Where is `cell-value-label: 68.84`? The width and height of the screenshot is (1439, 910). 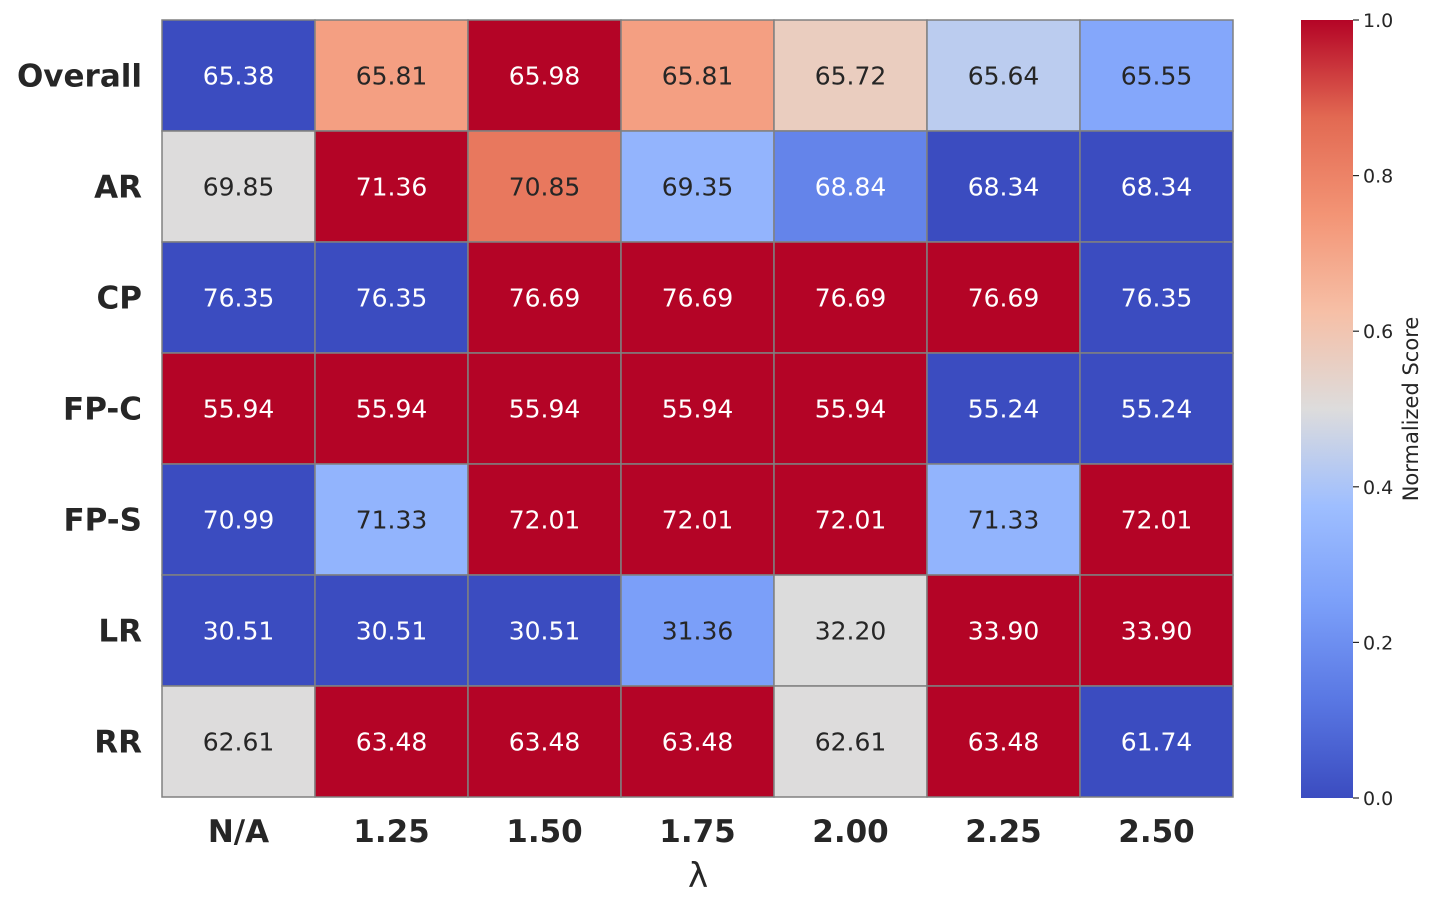
cell-value-label: 68.84 is located at coordinates (851, 187).